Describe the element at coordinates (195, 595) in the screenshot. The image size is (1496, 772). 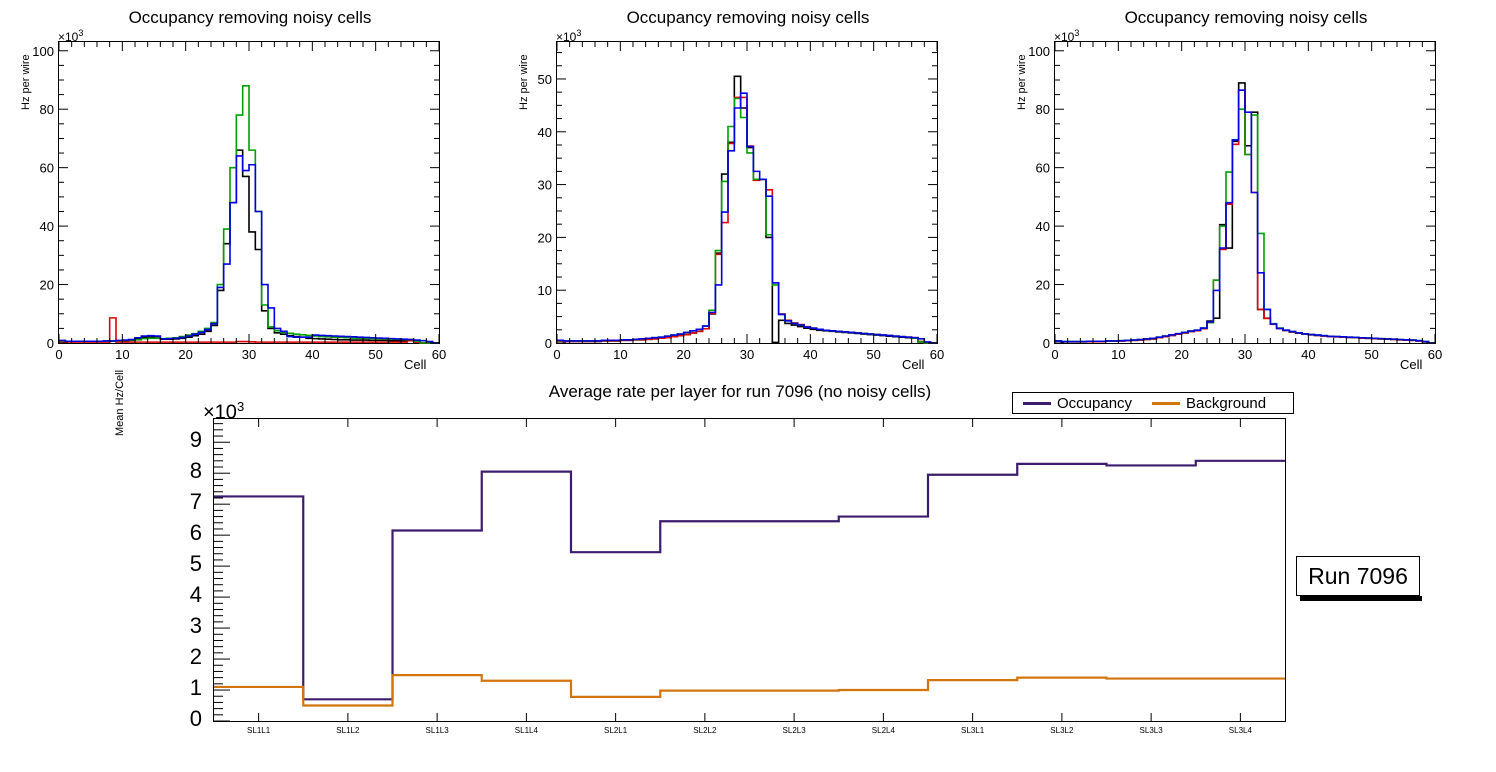
I see `bottom-y-tick-4: 4` at that location.